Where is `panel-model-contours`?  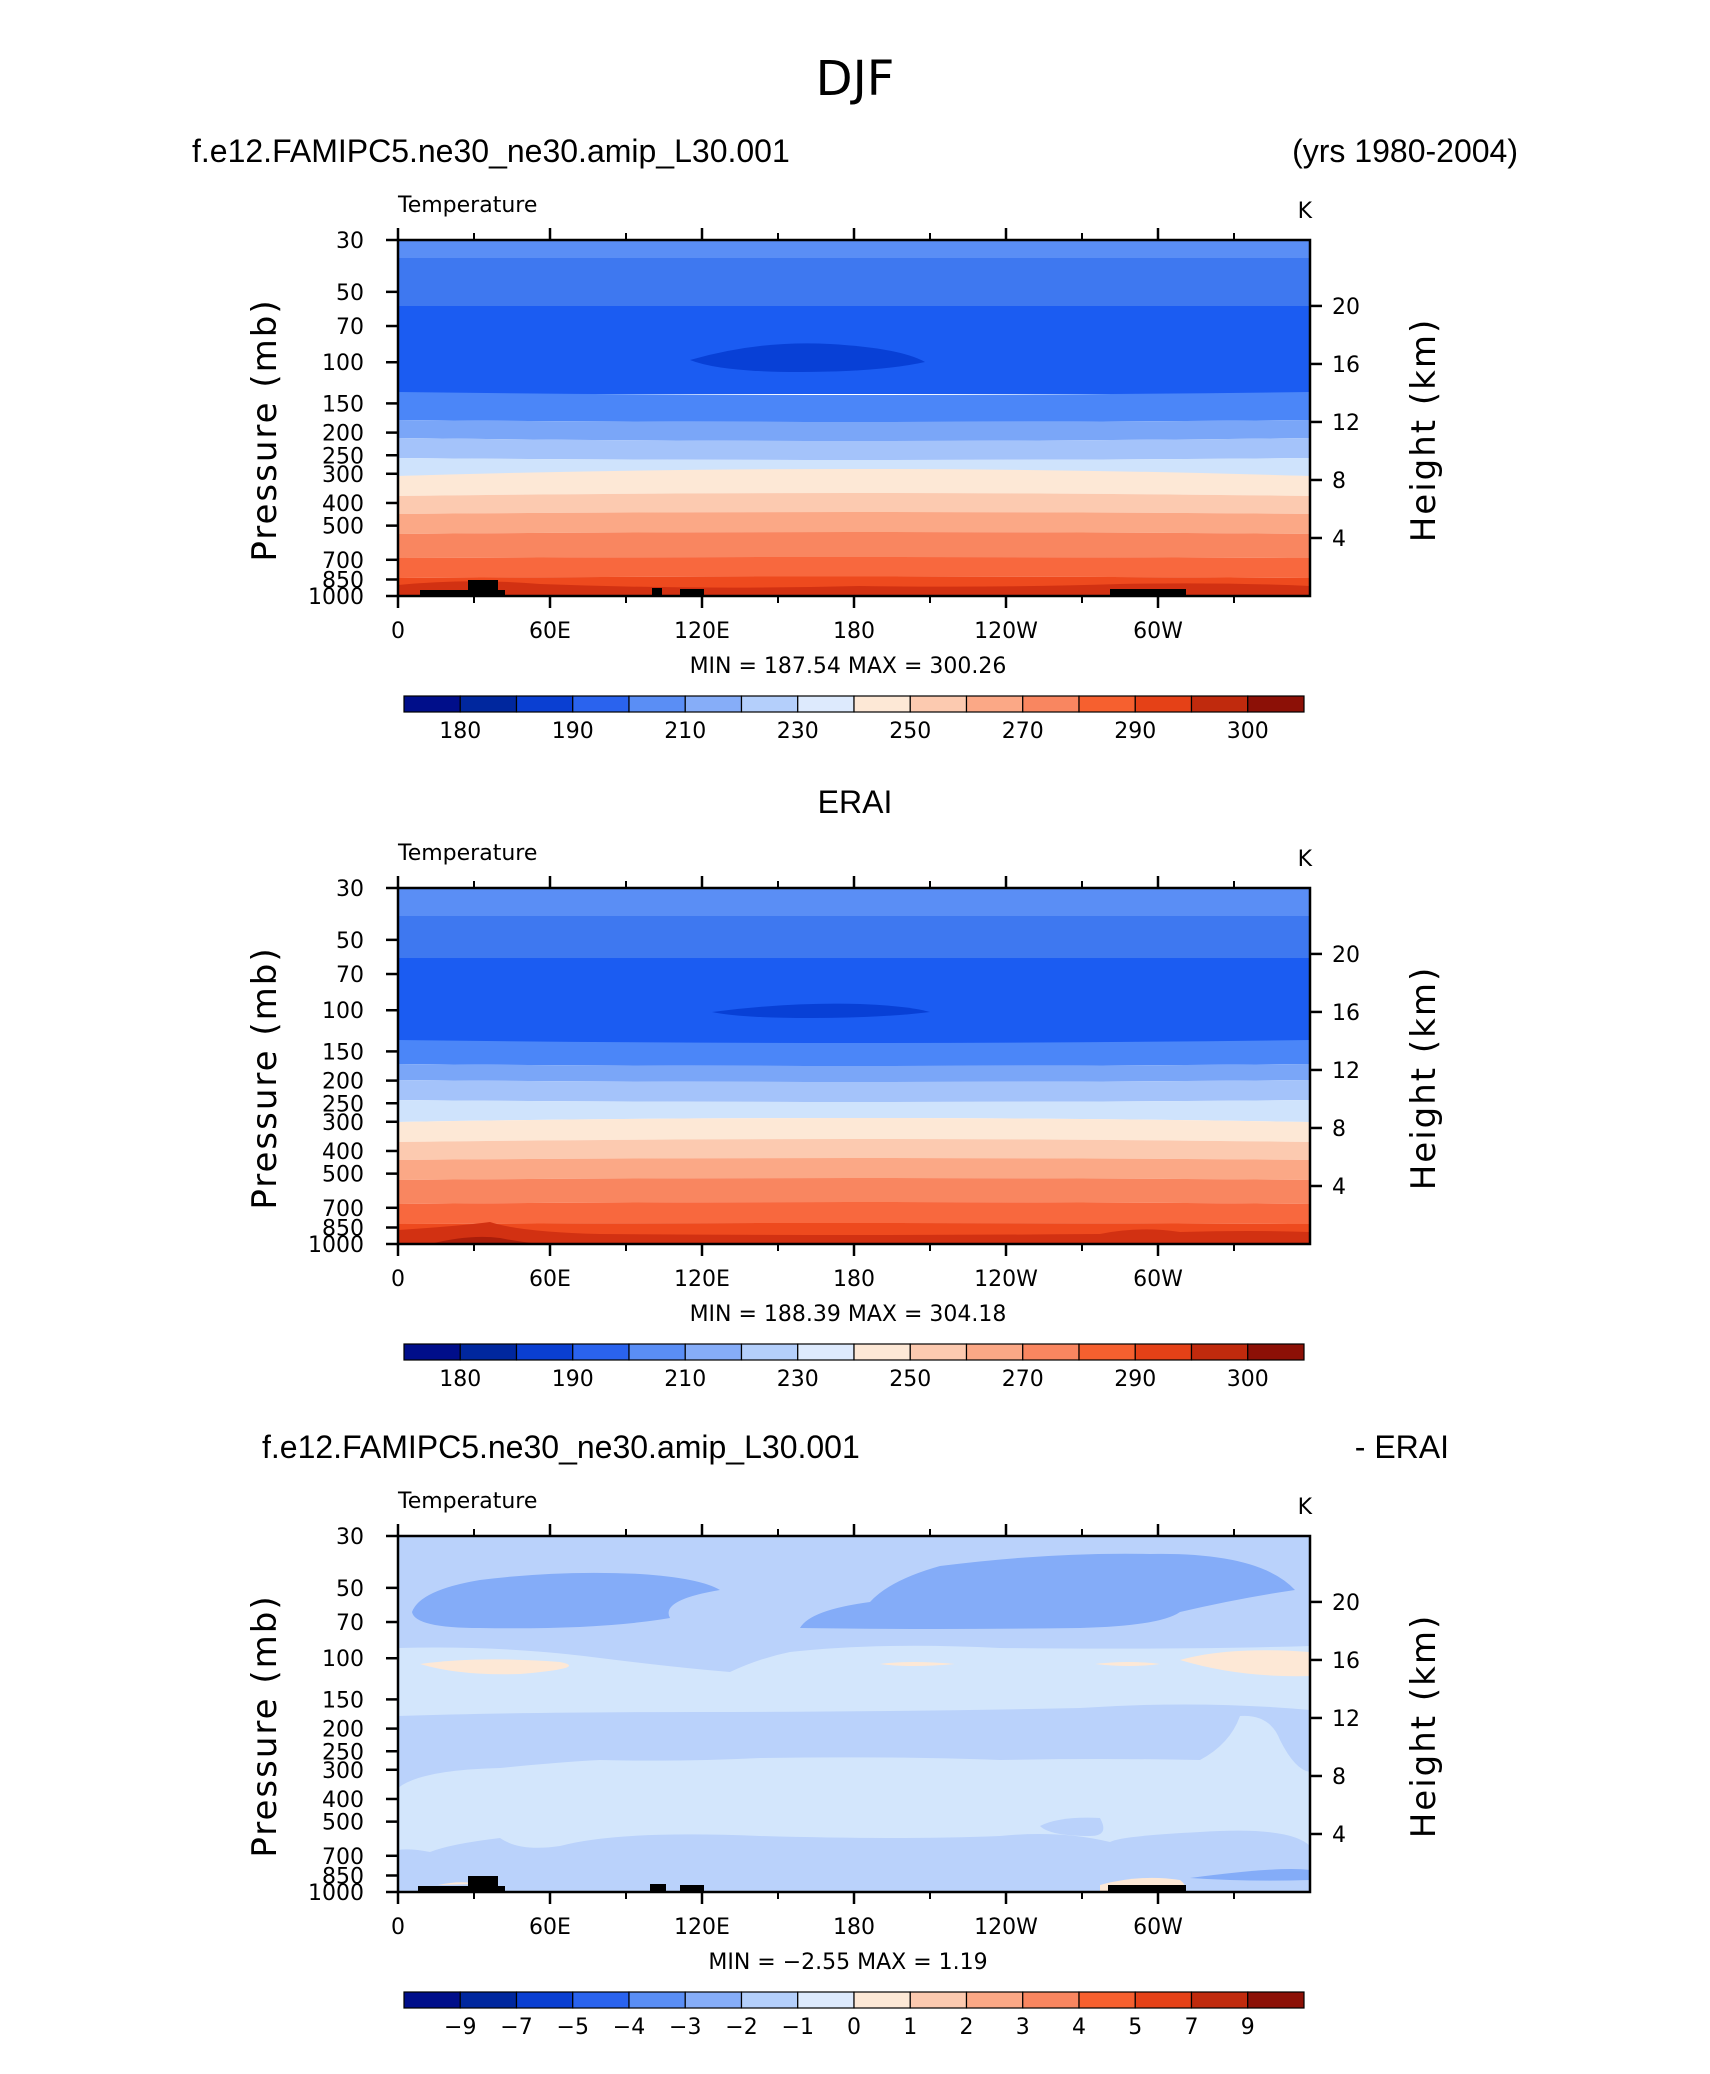
panel-model-contours is located at coordinates (854, 418).